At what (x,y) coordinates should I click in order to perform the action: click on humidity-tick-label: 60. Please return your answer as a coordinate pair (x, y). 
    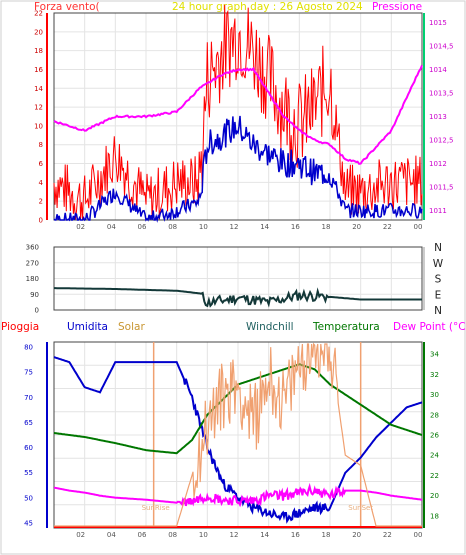
    Looking at the image, I should click on (28, 448).